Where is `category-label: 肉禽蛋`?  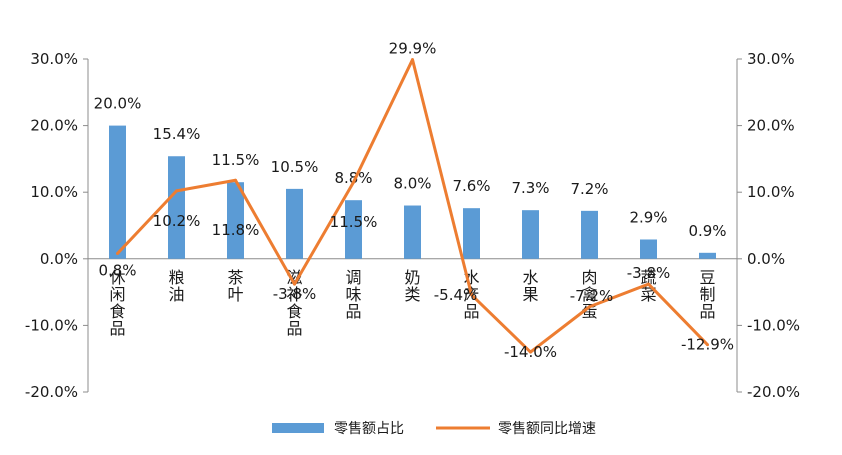 category-label: 肉禽蛋 is located at coordinates (589, 294).